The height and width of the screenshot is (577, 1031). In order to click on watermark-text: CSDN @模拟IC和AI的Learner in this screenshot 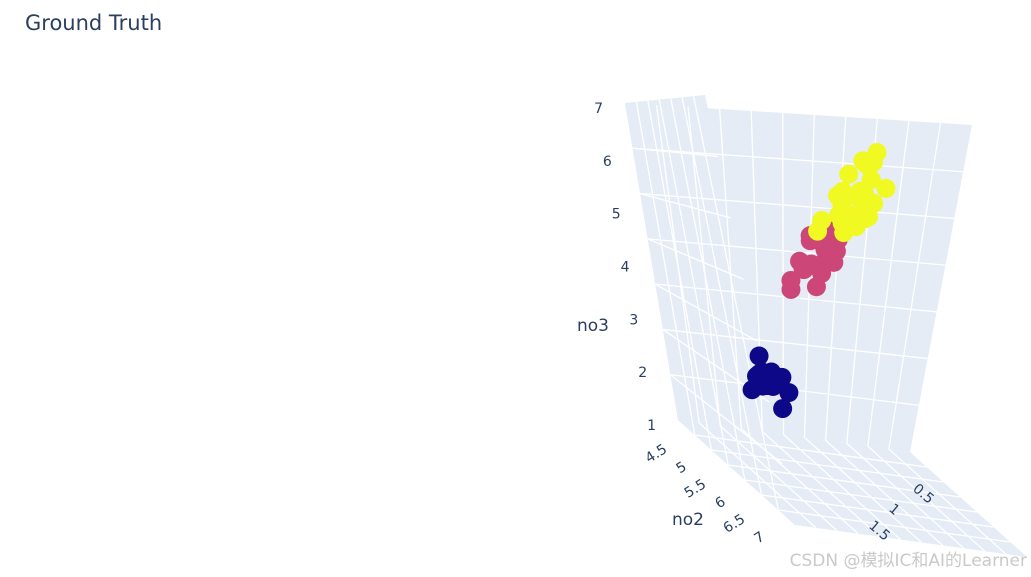, I will do `click(908, 561)`.